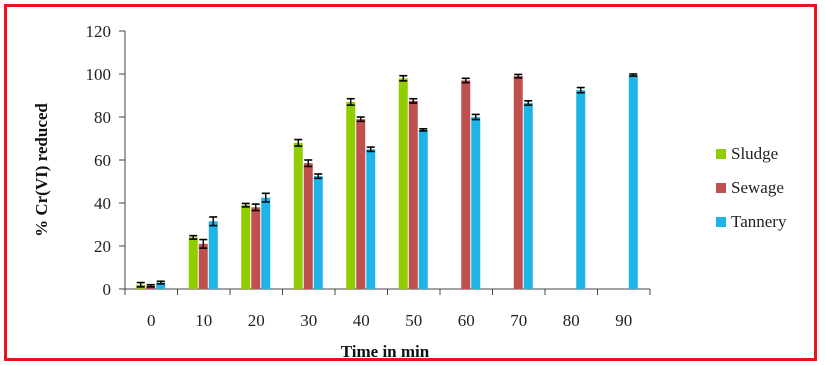  I want to click on legend-swatch-sewage, so click(721, 188).